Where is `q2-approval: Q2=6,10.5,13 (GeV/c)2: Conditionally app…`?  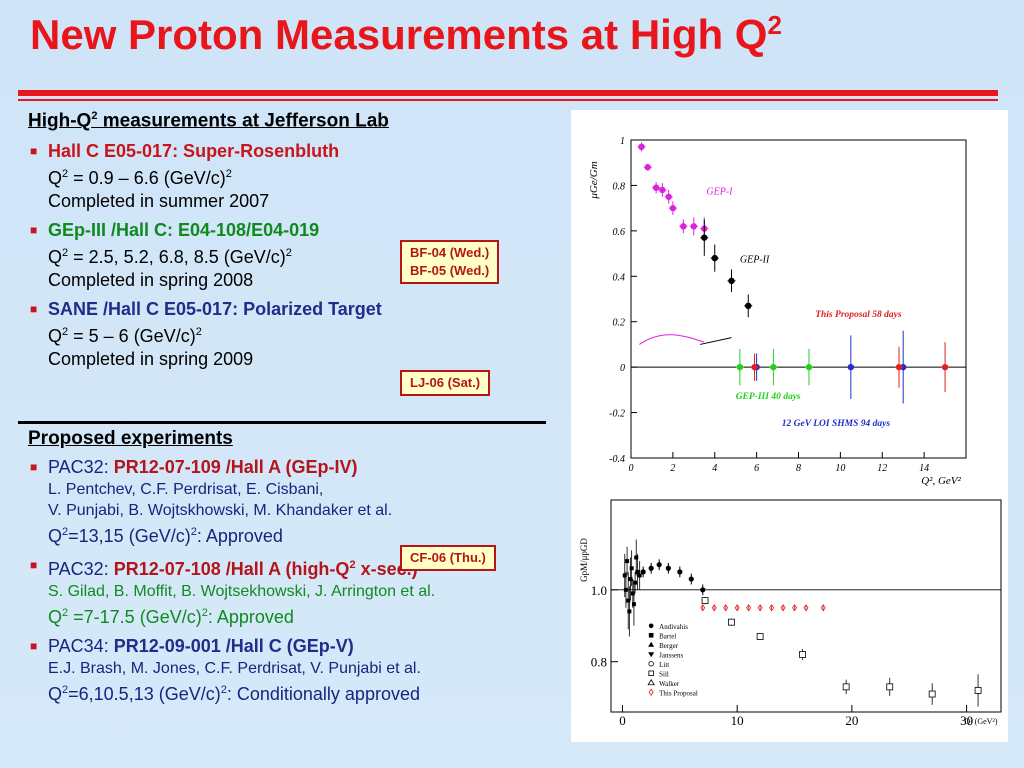 q2-approval: Q2=6,10.5,13 (GeV/c)2: Conditionally app… is located at coordinates (234, 694).